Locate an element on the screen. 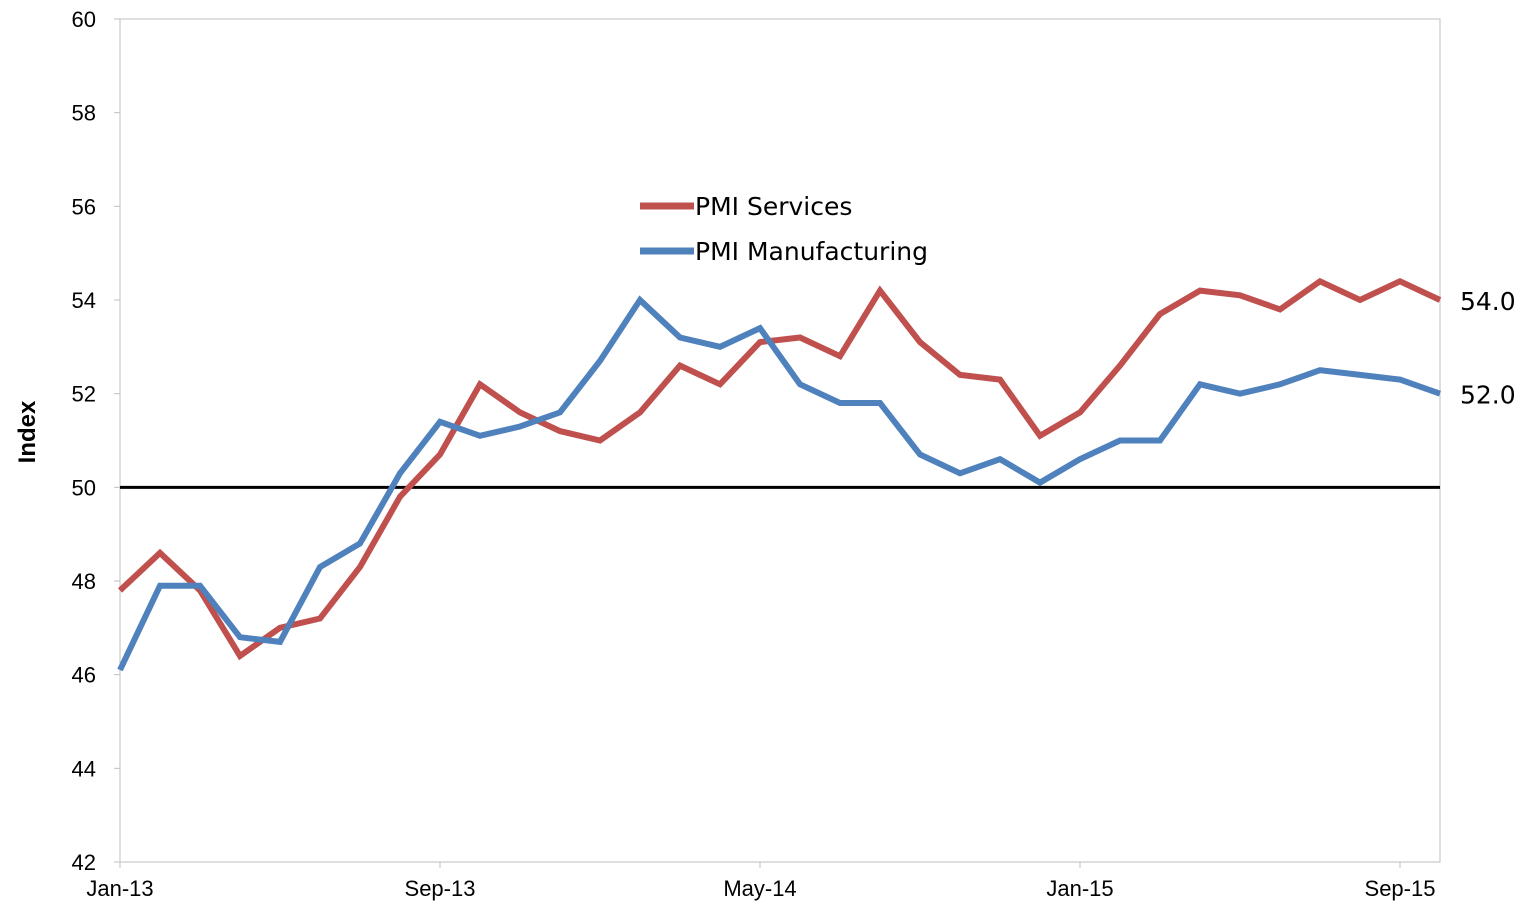 This screenshot has height=913, width=1527. y-tick-label: 42 is located at coordinates (84, 862).